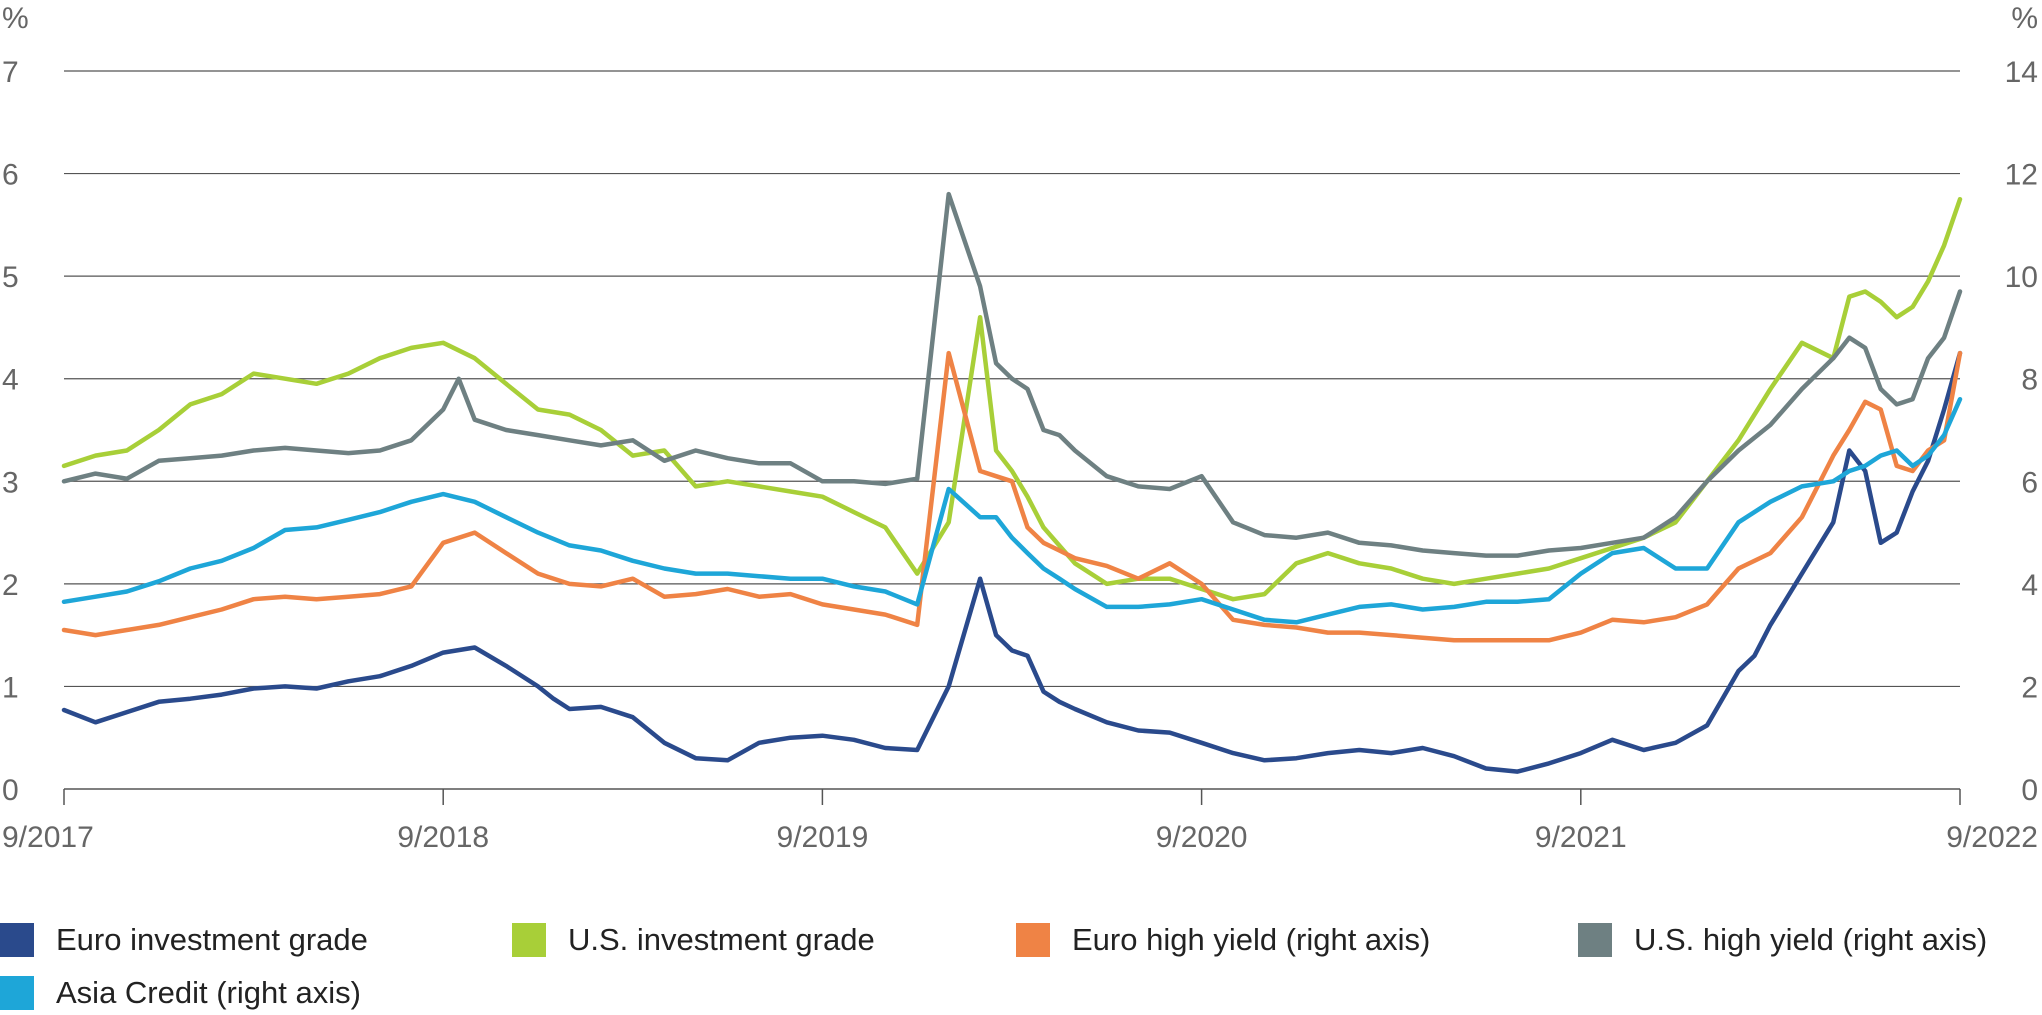  I want to click on left-axis-unit: %, so click(15, 18).